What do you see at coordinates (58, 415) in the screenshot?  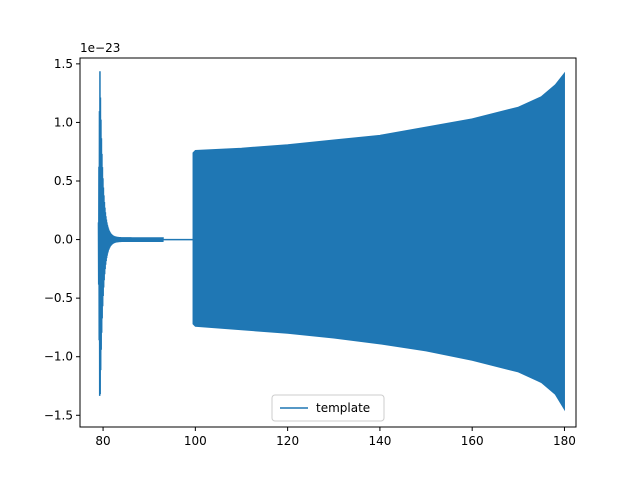 I see `y-tick-label: −1.5` at bounding box center [58, 415].